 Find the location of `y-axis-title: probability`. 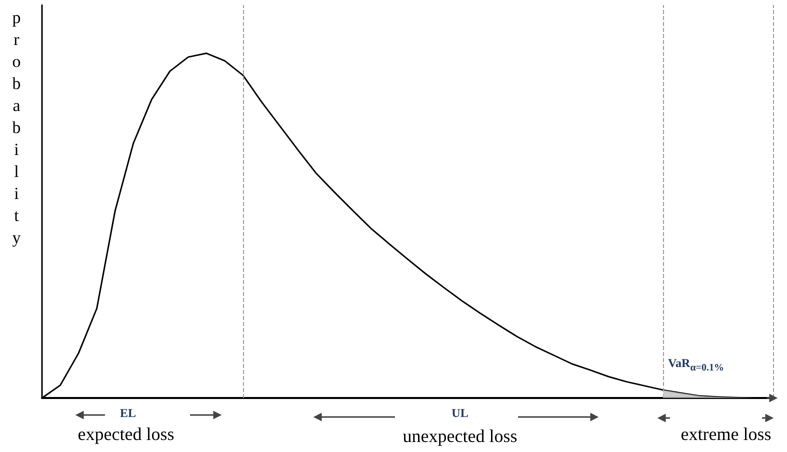

y-axis-title: probability is located at coordinates (16, 129).